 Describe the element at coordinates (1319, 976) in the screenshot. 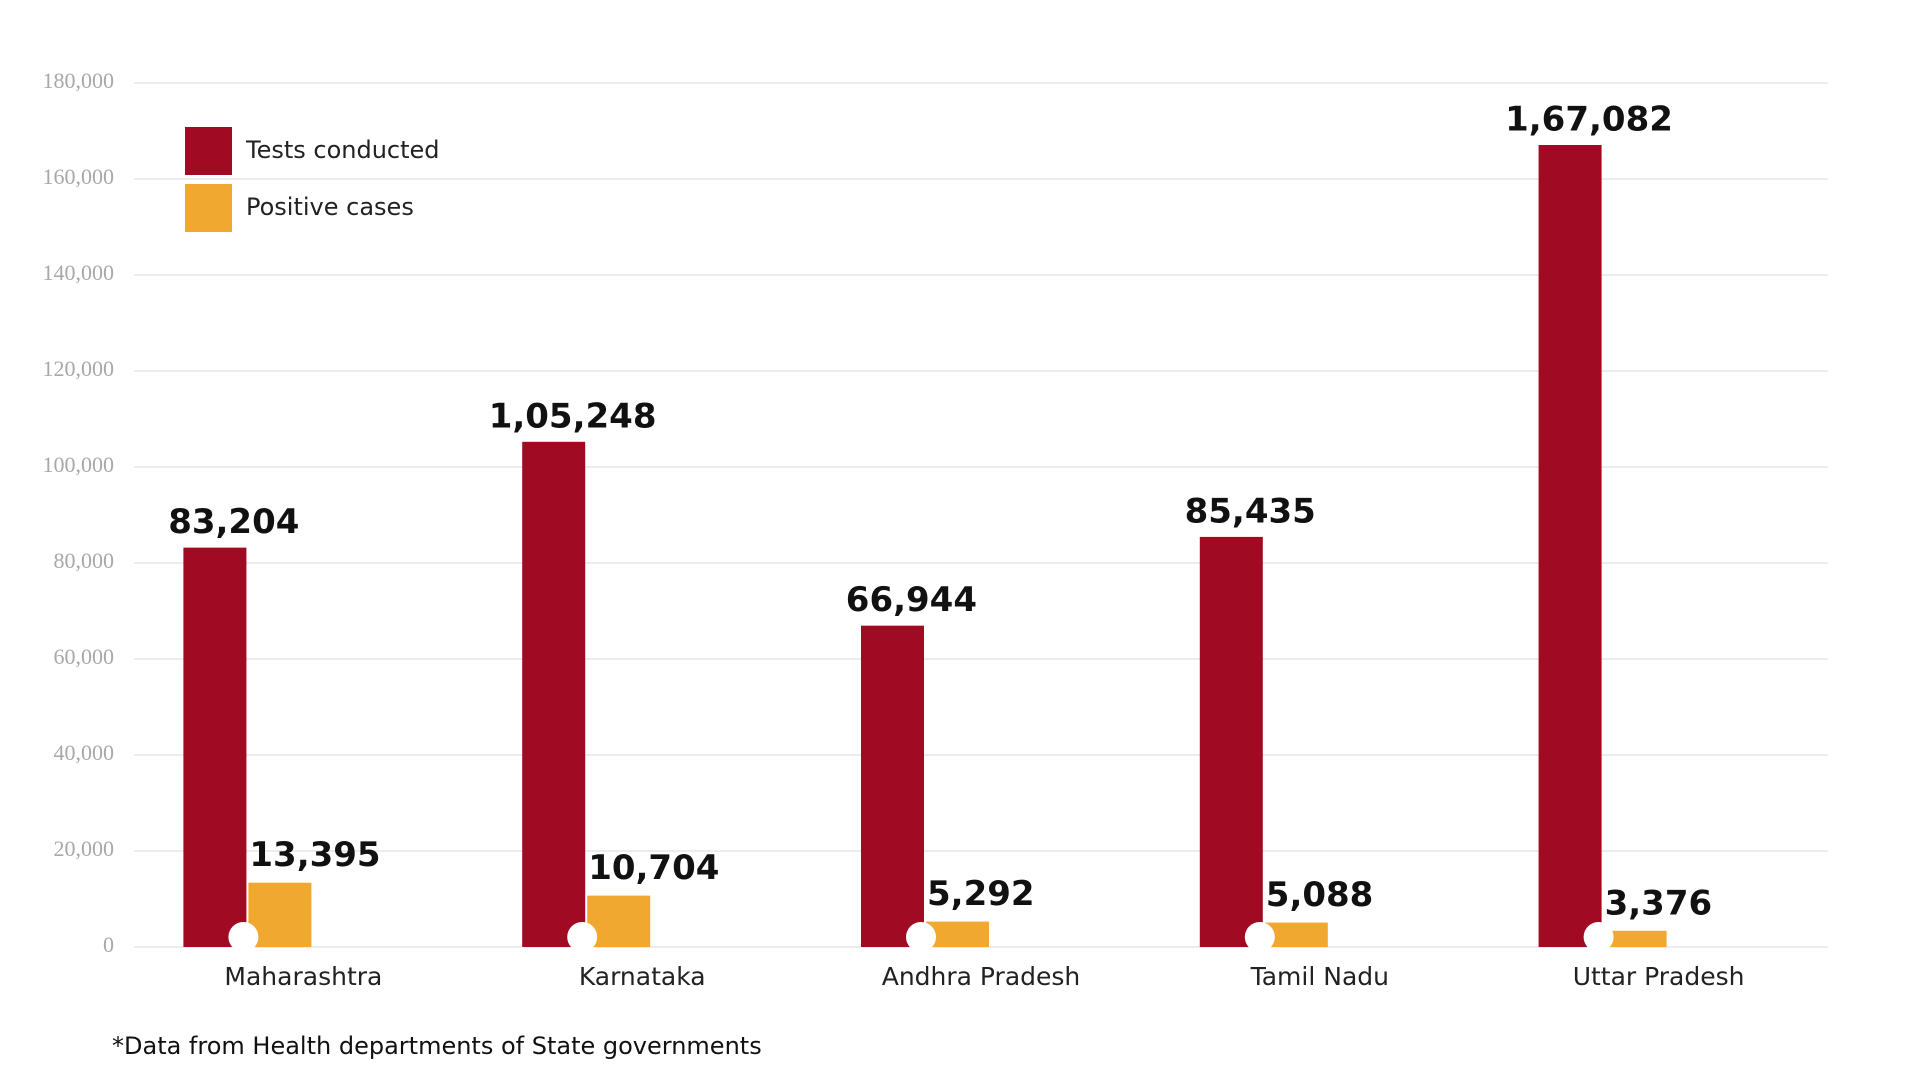

I see `x-tick-label: Tamil Nadu` at that location.